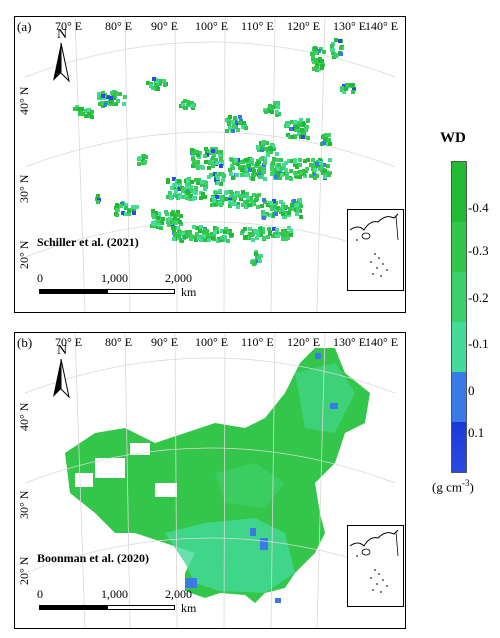 Image resolution: width=500 pixels, height=638 pixels. Describe the element at coordinates (24, 416) in the screenshot. I see `lat-label: 40° N` at that location.